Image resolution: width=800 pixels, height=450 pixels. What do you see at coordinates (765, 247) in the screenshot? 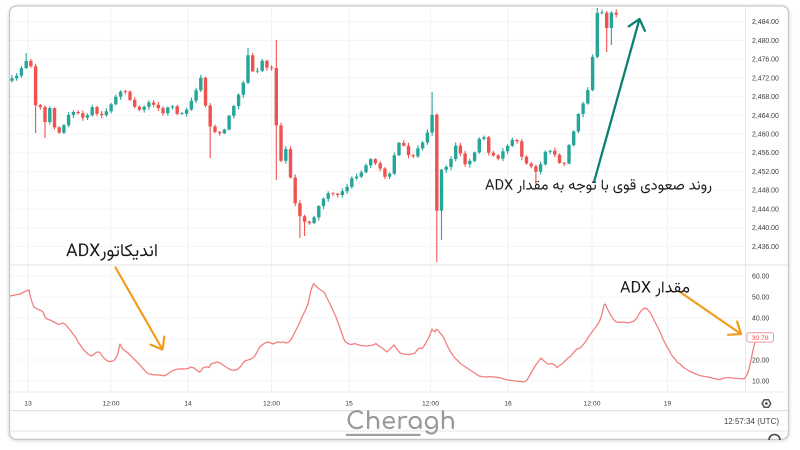
I see `svg-text: 2,436.00` at bounding box center [765, 247].